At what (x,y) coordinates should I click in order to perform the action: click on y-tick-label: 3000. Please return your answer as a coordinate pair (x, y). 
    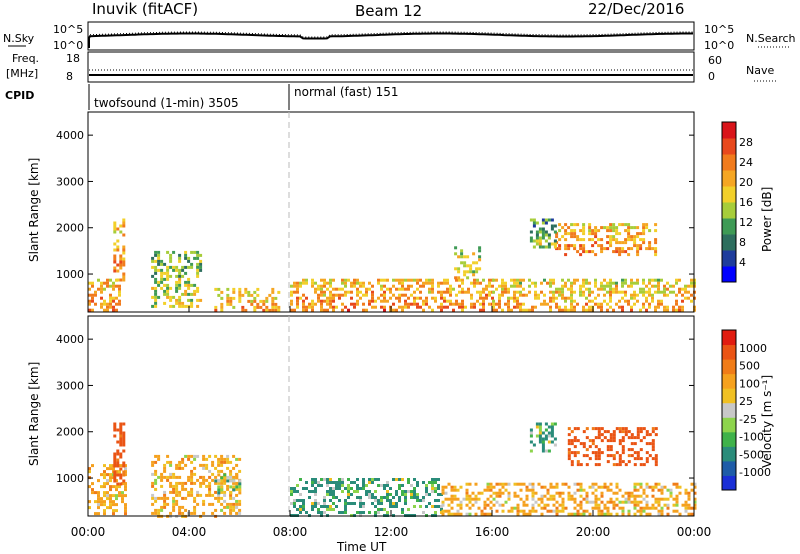
    Looking at the image, I should click on (70, 181).